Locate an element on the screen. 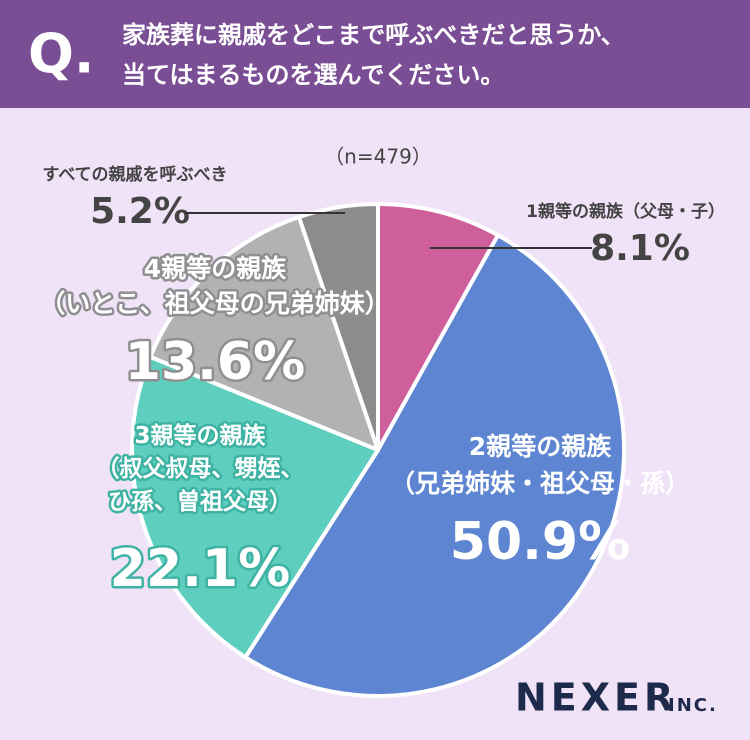 The image size is (750, 740). category-label: 1親等の親族（父母・子） is located at coordinates (625, 211).